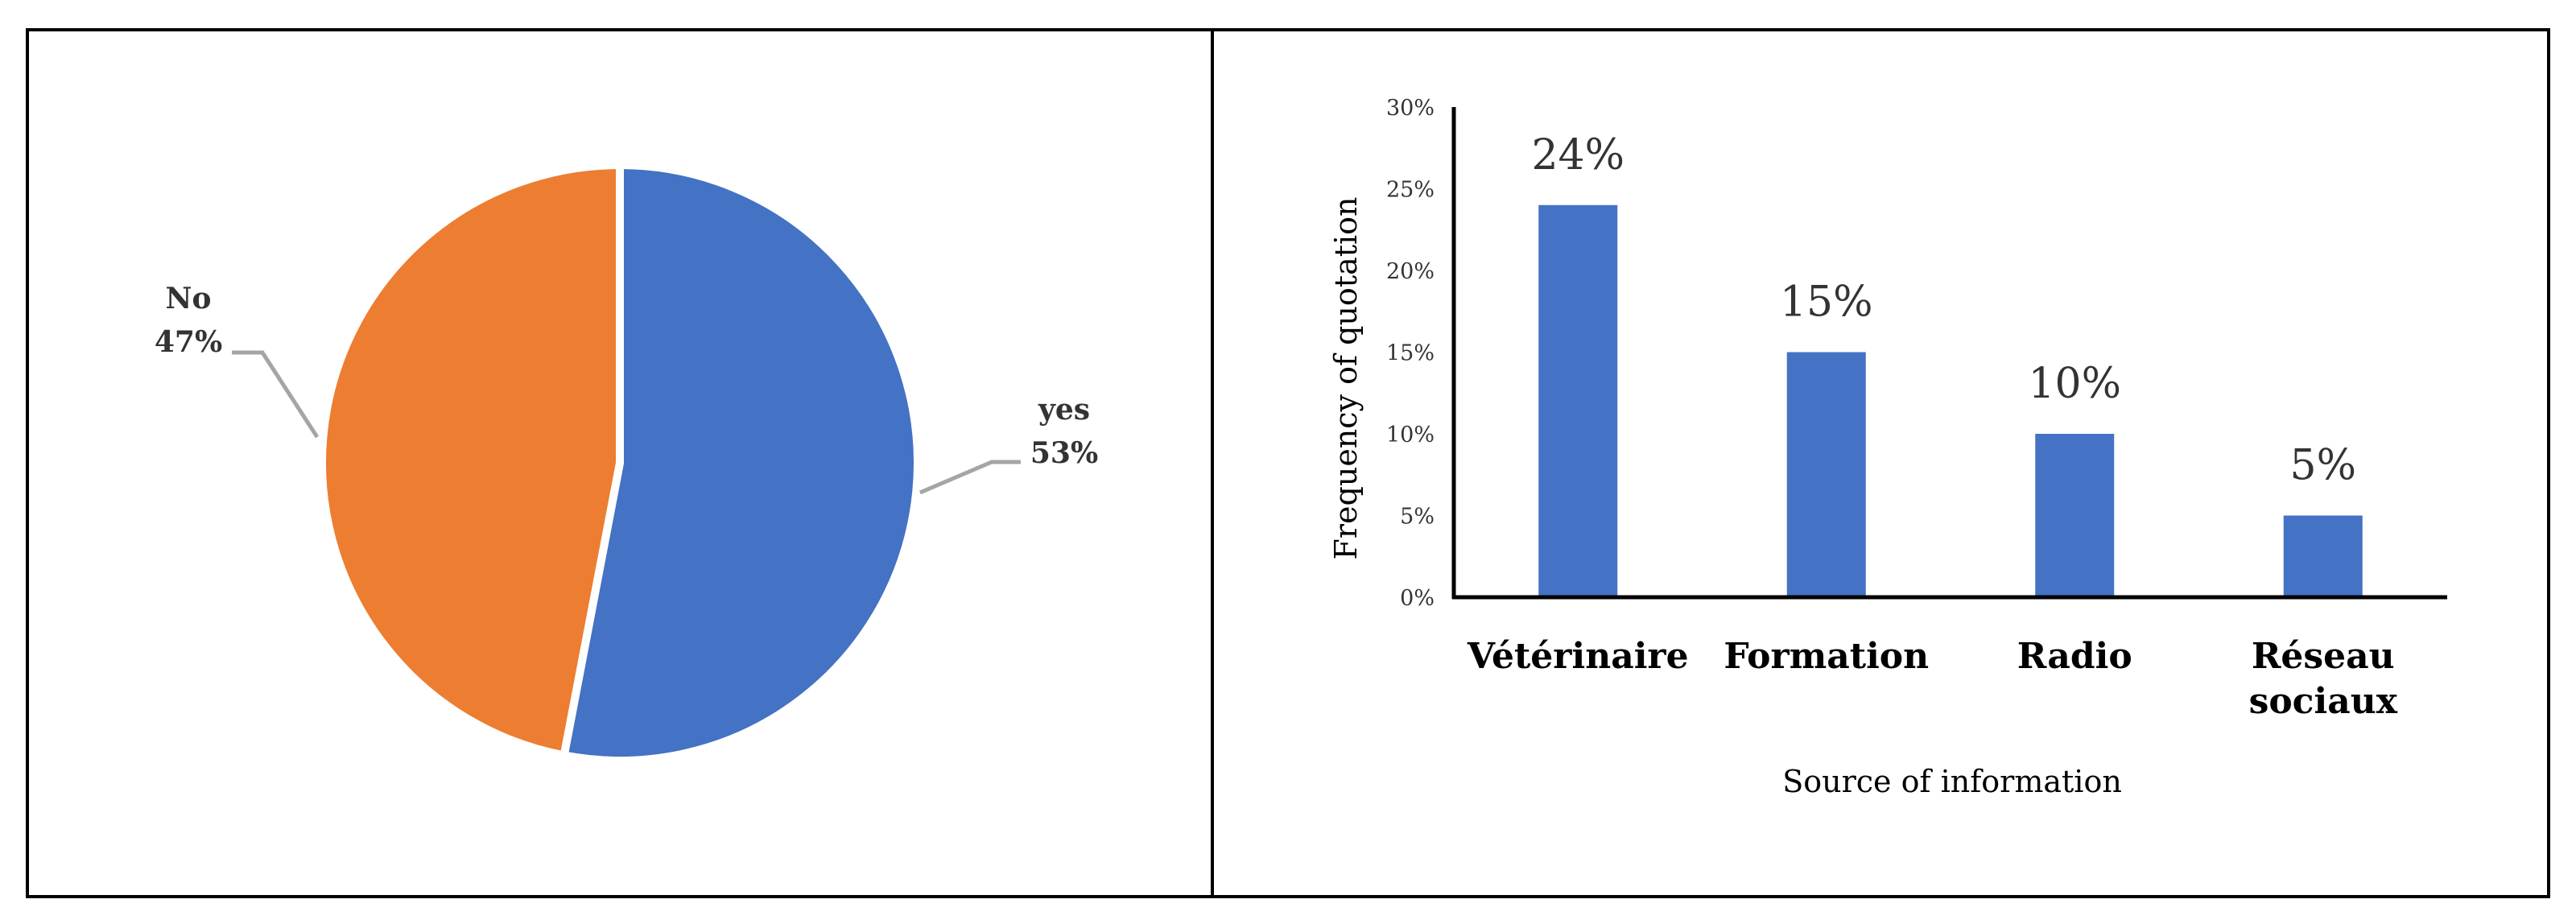 Image resolution: width=2576 pixels, height=924 pixels. What do you see at coordinates (1577, 155) in the screenshot?
I see `bar-data-label: 24%` at bounding box center [1577, 155].